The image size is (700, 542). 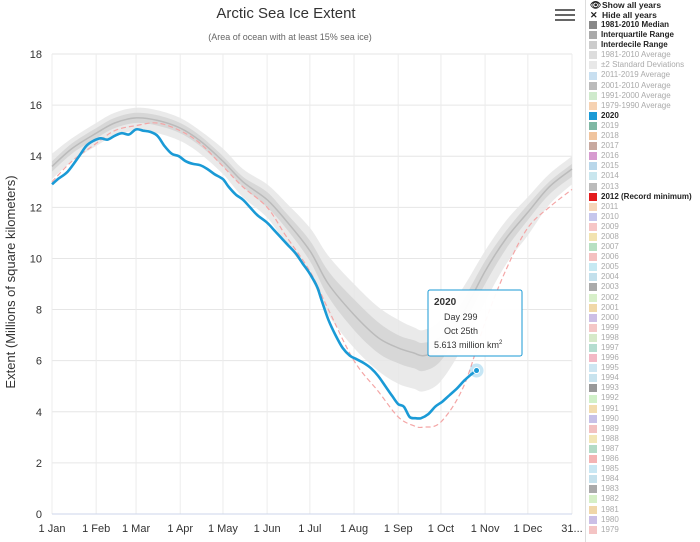 I want to click on x-tick-label: 1 Aug, so click(x=354, y=529).